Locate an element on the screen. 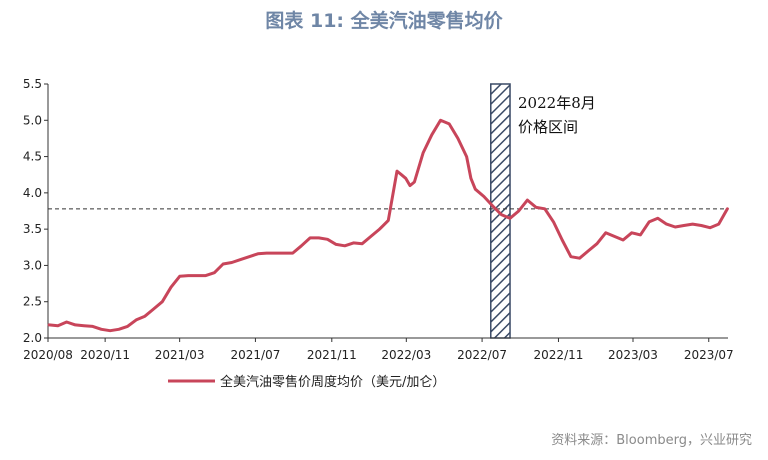  y-tick-label: 5.0 is located at coordinates (32, 120).